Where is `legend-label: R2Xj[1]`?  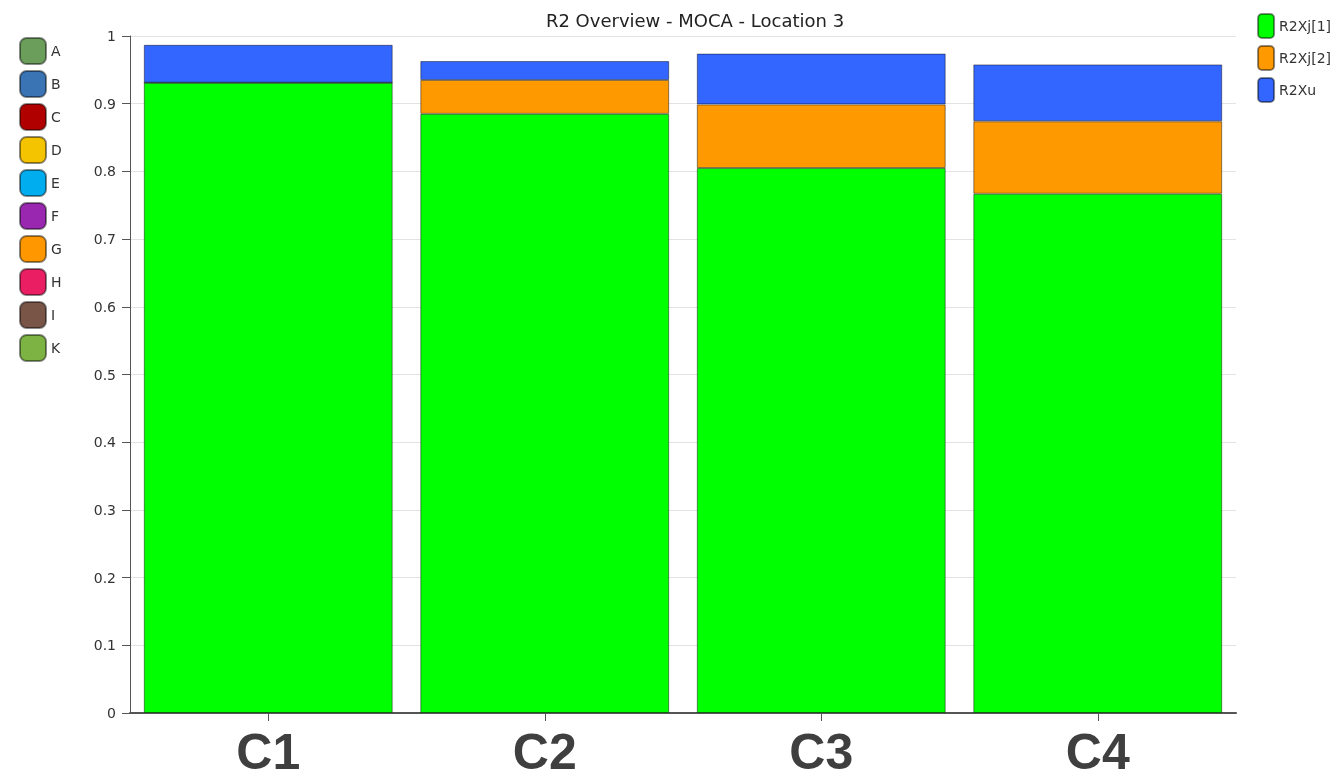 legend-label: R2Xj[1] is located at coordinates (1305, 26).